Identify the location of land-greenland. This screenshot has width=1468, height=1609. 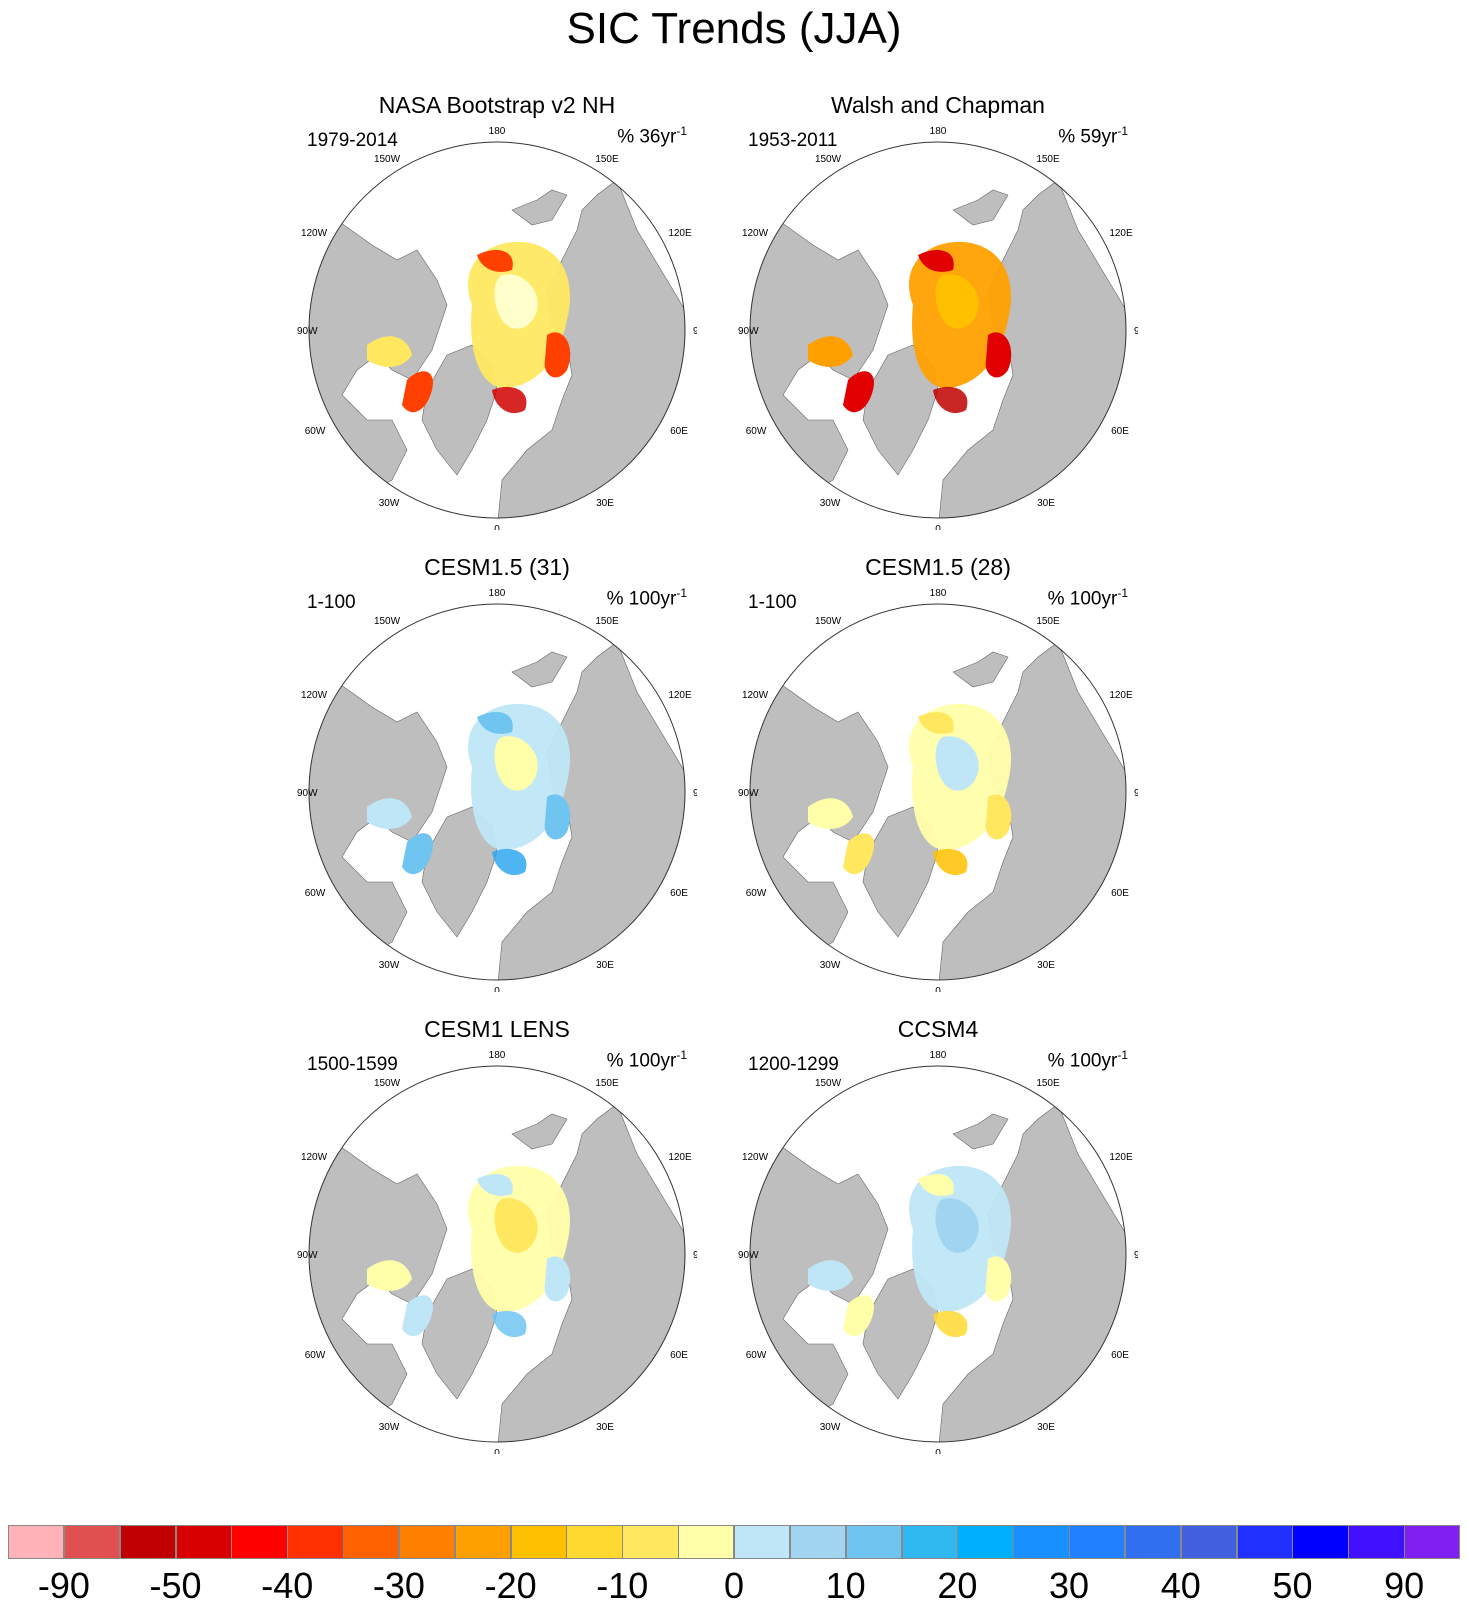
(900, 872).